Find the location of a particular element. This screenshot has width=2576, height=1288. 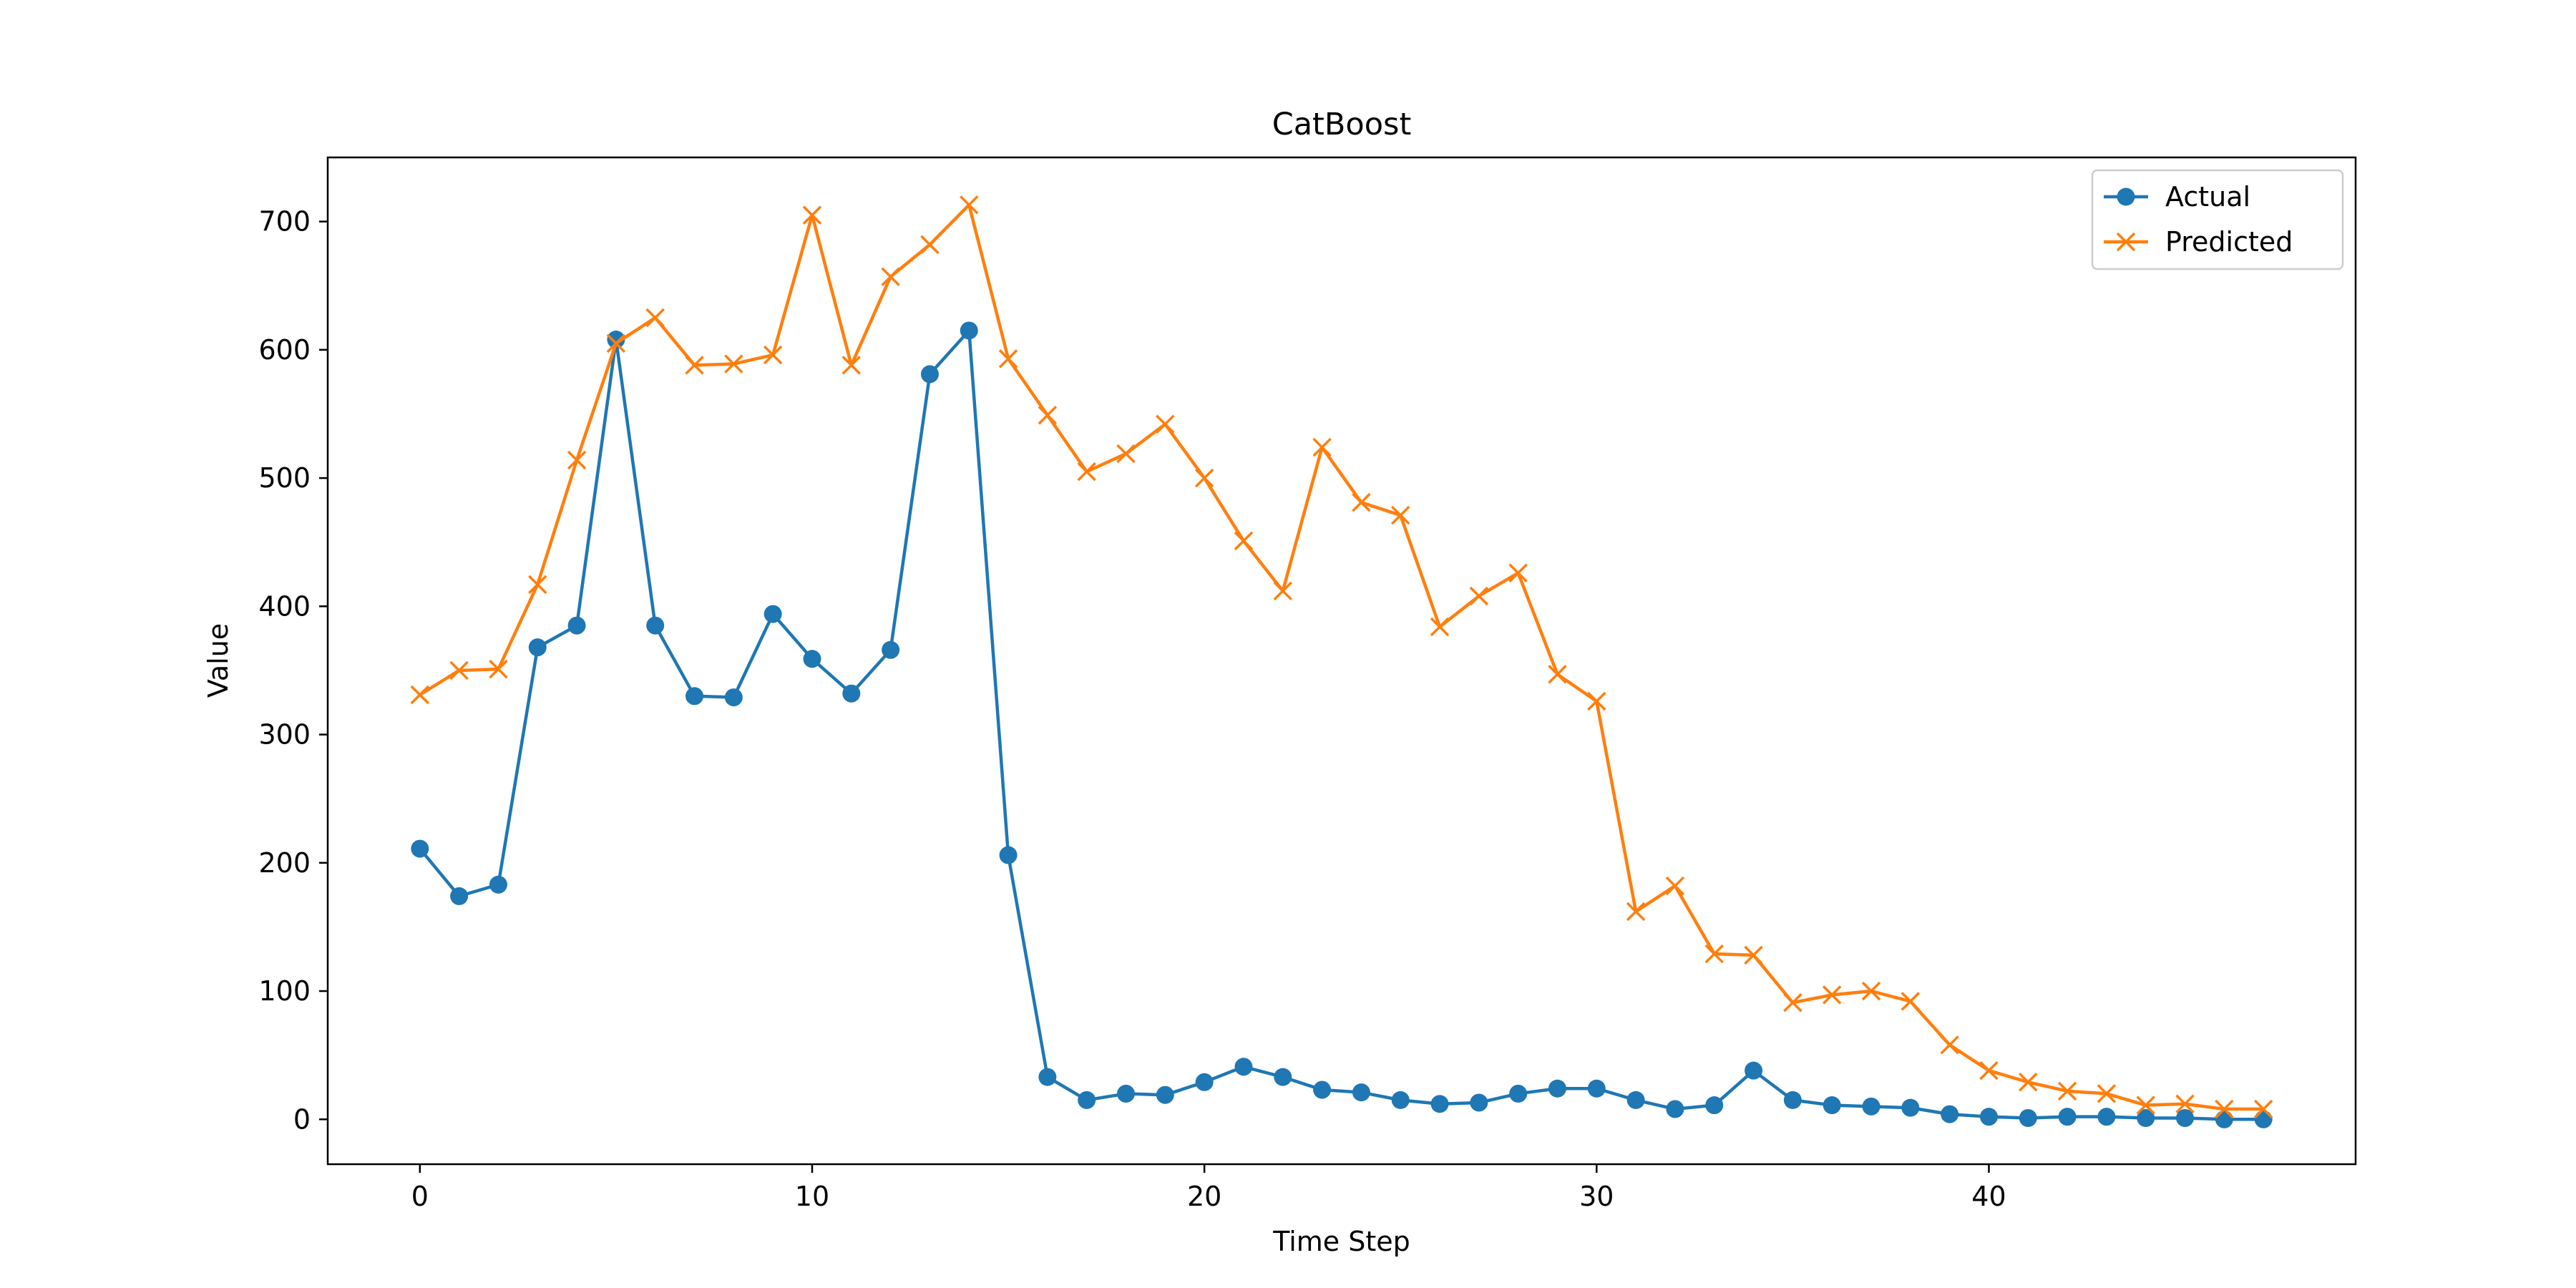

y-tick-label: 300 is located at coordinates (284, 735).